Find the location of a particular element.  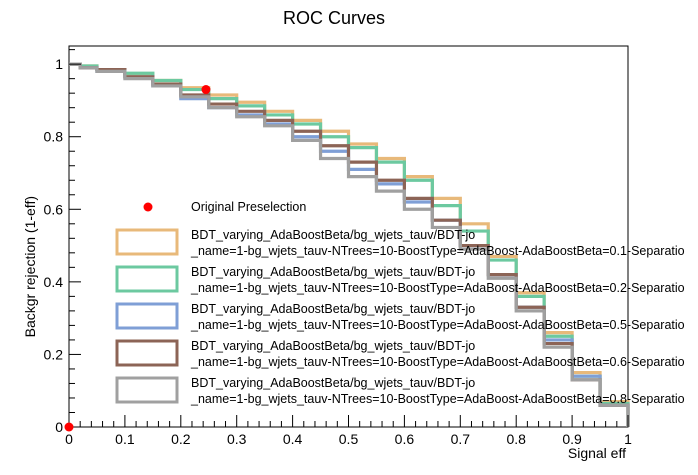

y-tick-label: 0.6 is located at coordinates (54, 209).